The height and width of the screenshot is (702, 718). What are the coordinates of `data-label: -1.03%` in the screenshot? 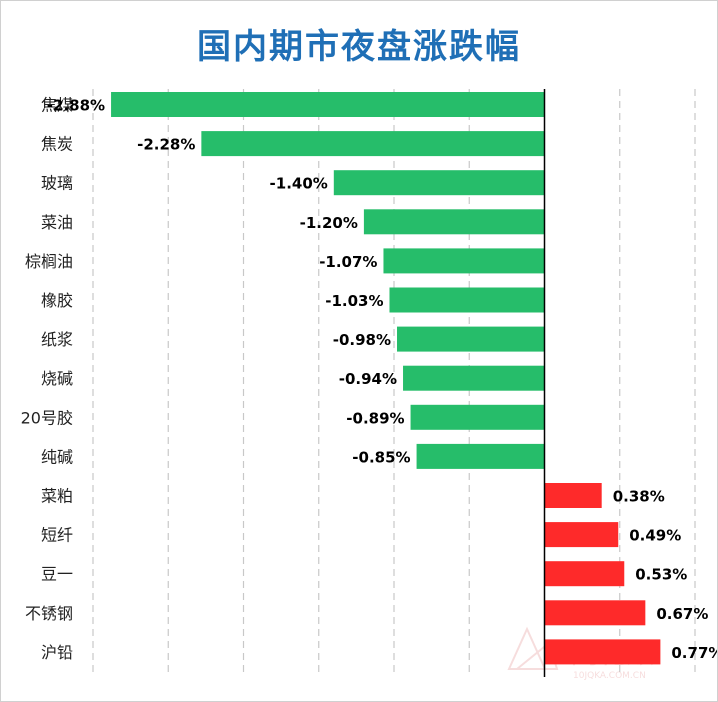 It's located at (354, 301).